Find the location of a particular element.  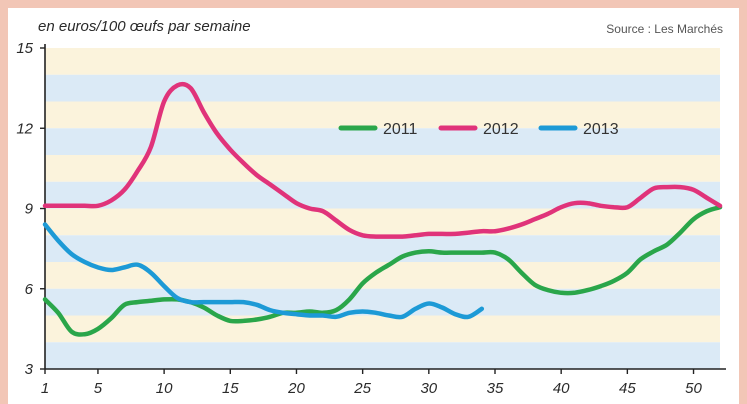

x-tick-label: 35 is located at coordinates (495, 388).